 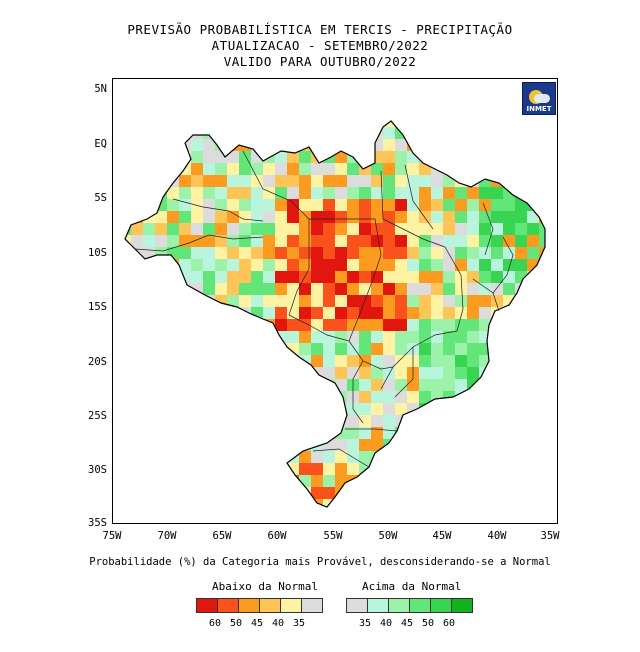 What do you see at coordinates (112, 536) in the screenshot?
I see `lon-tick-label: 75W` at bounding box center [112, 536].